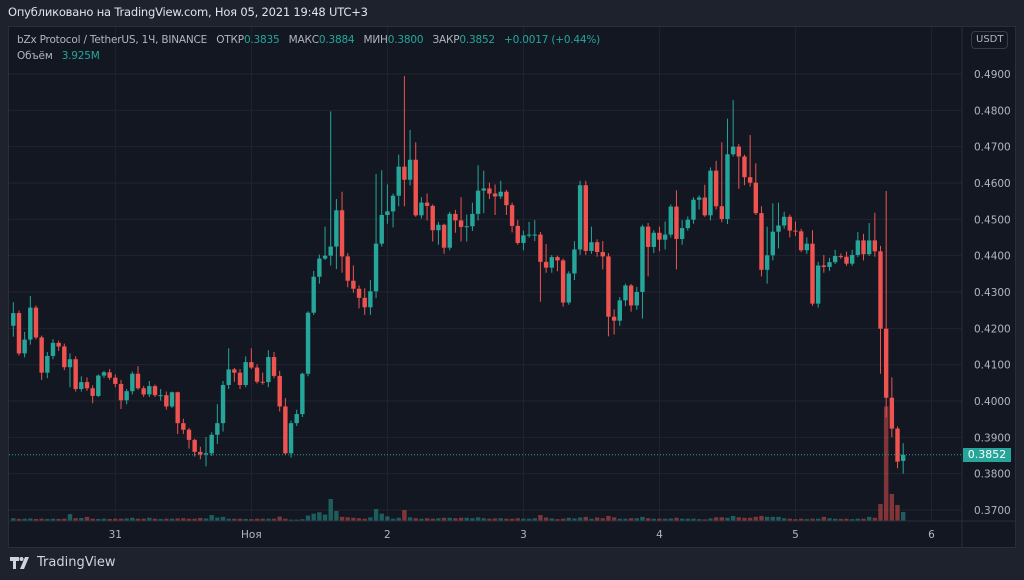 Image resolution: width=1024 pixels, height=580 pixels. I want to click on price-tick-label: 0.3900, so click(992, 438).